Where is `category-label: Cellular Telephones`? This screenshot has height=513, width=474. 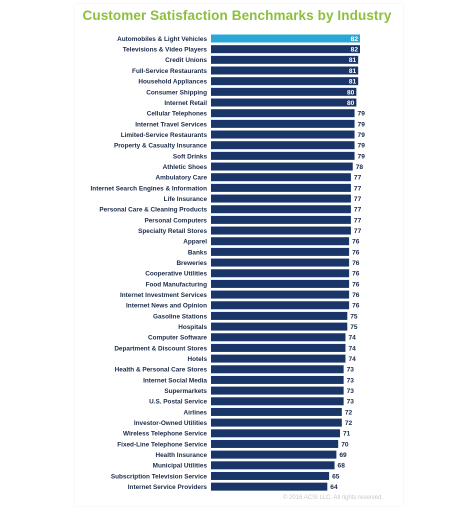
category-label: Cellular Telephones is located at coordinates (177, 114).